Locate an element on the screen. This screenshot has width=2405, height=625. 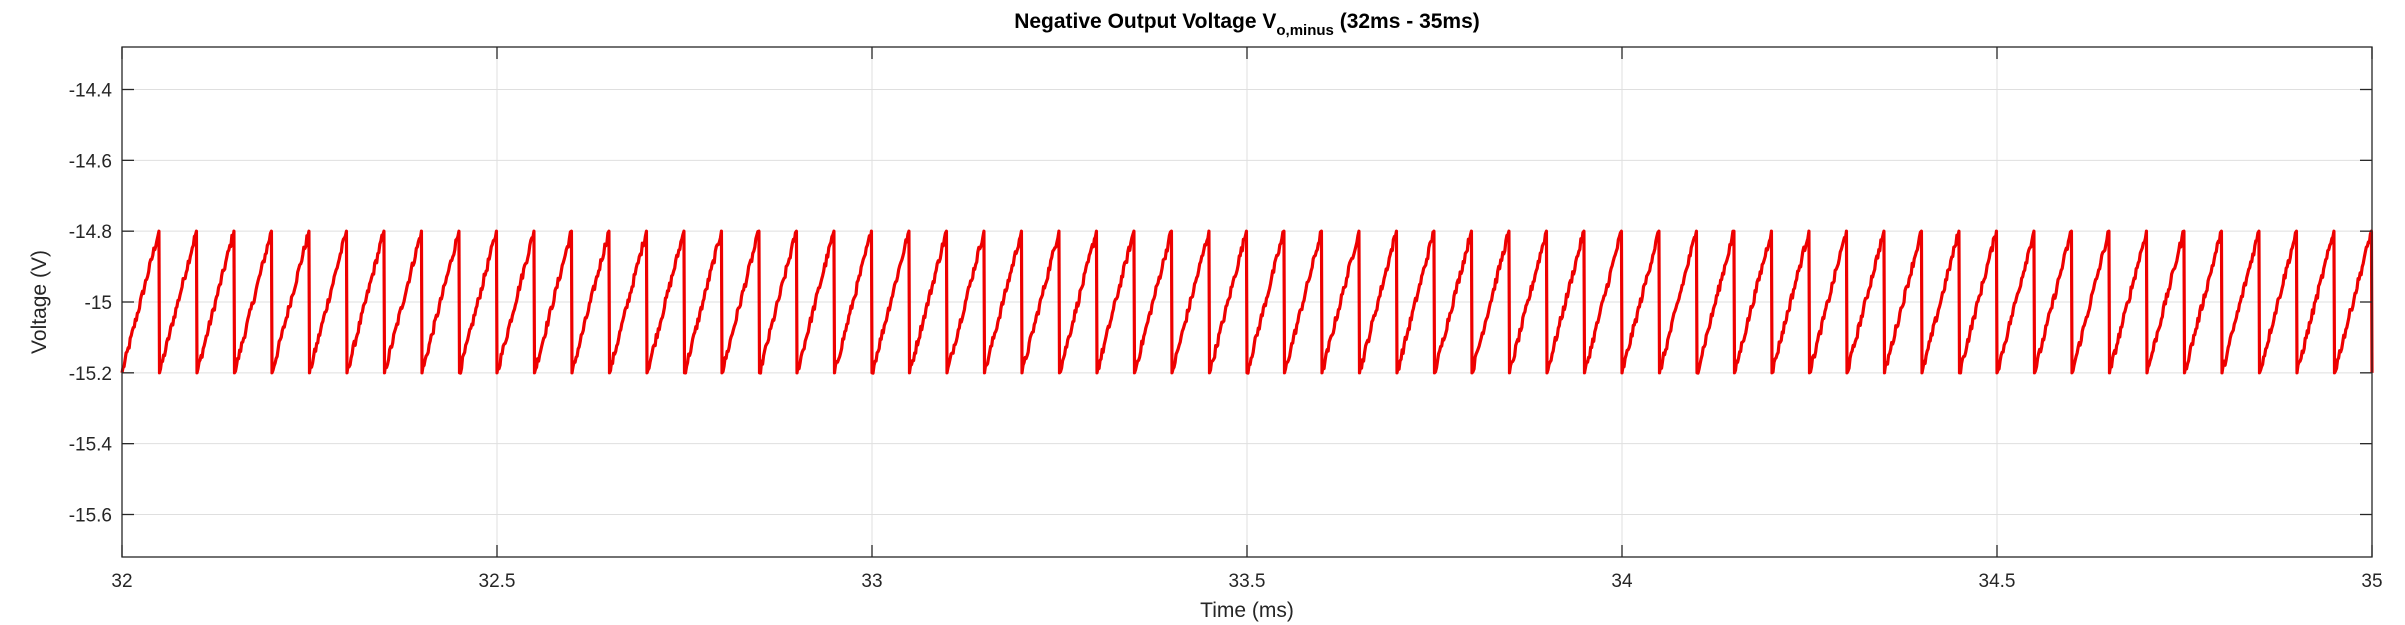
x-tick-label: 34.5 is located at coordinates (1997, 581).